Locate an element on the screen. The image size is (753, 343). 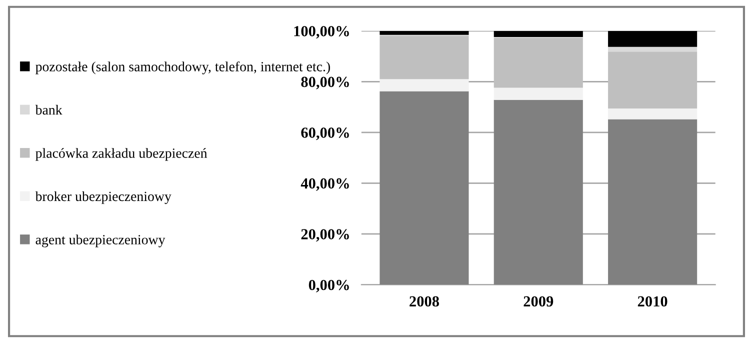
y-tick-label: 60,00% is located at coordinates (325, 134).